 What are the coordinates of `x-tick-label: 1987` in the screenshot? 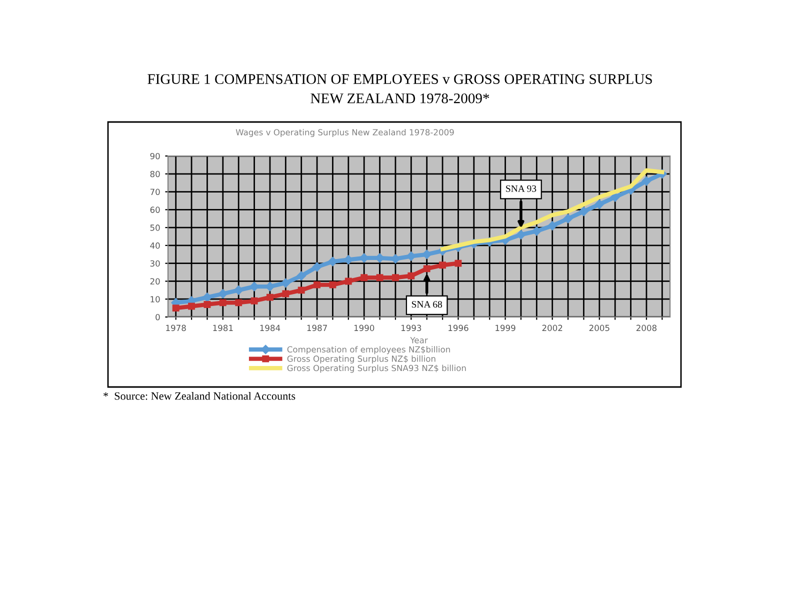 It's located at (317, 328).